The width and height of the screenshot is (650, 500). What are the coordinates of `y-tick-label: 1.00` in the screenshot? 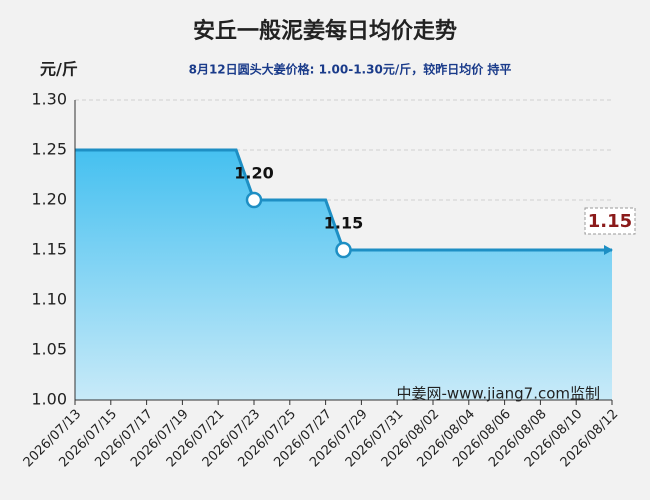 It's located at (49, 399).